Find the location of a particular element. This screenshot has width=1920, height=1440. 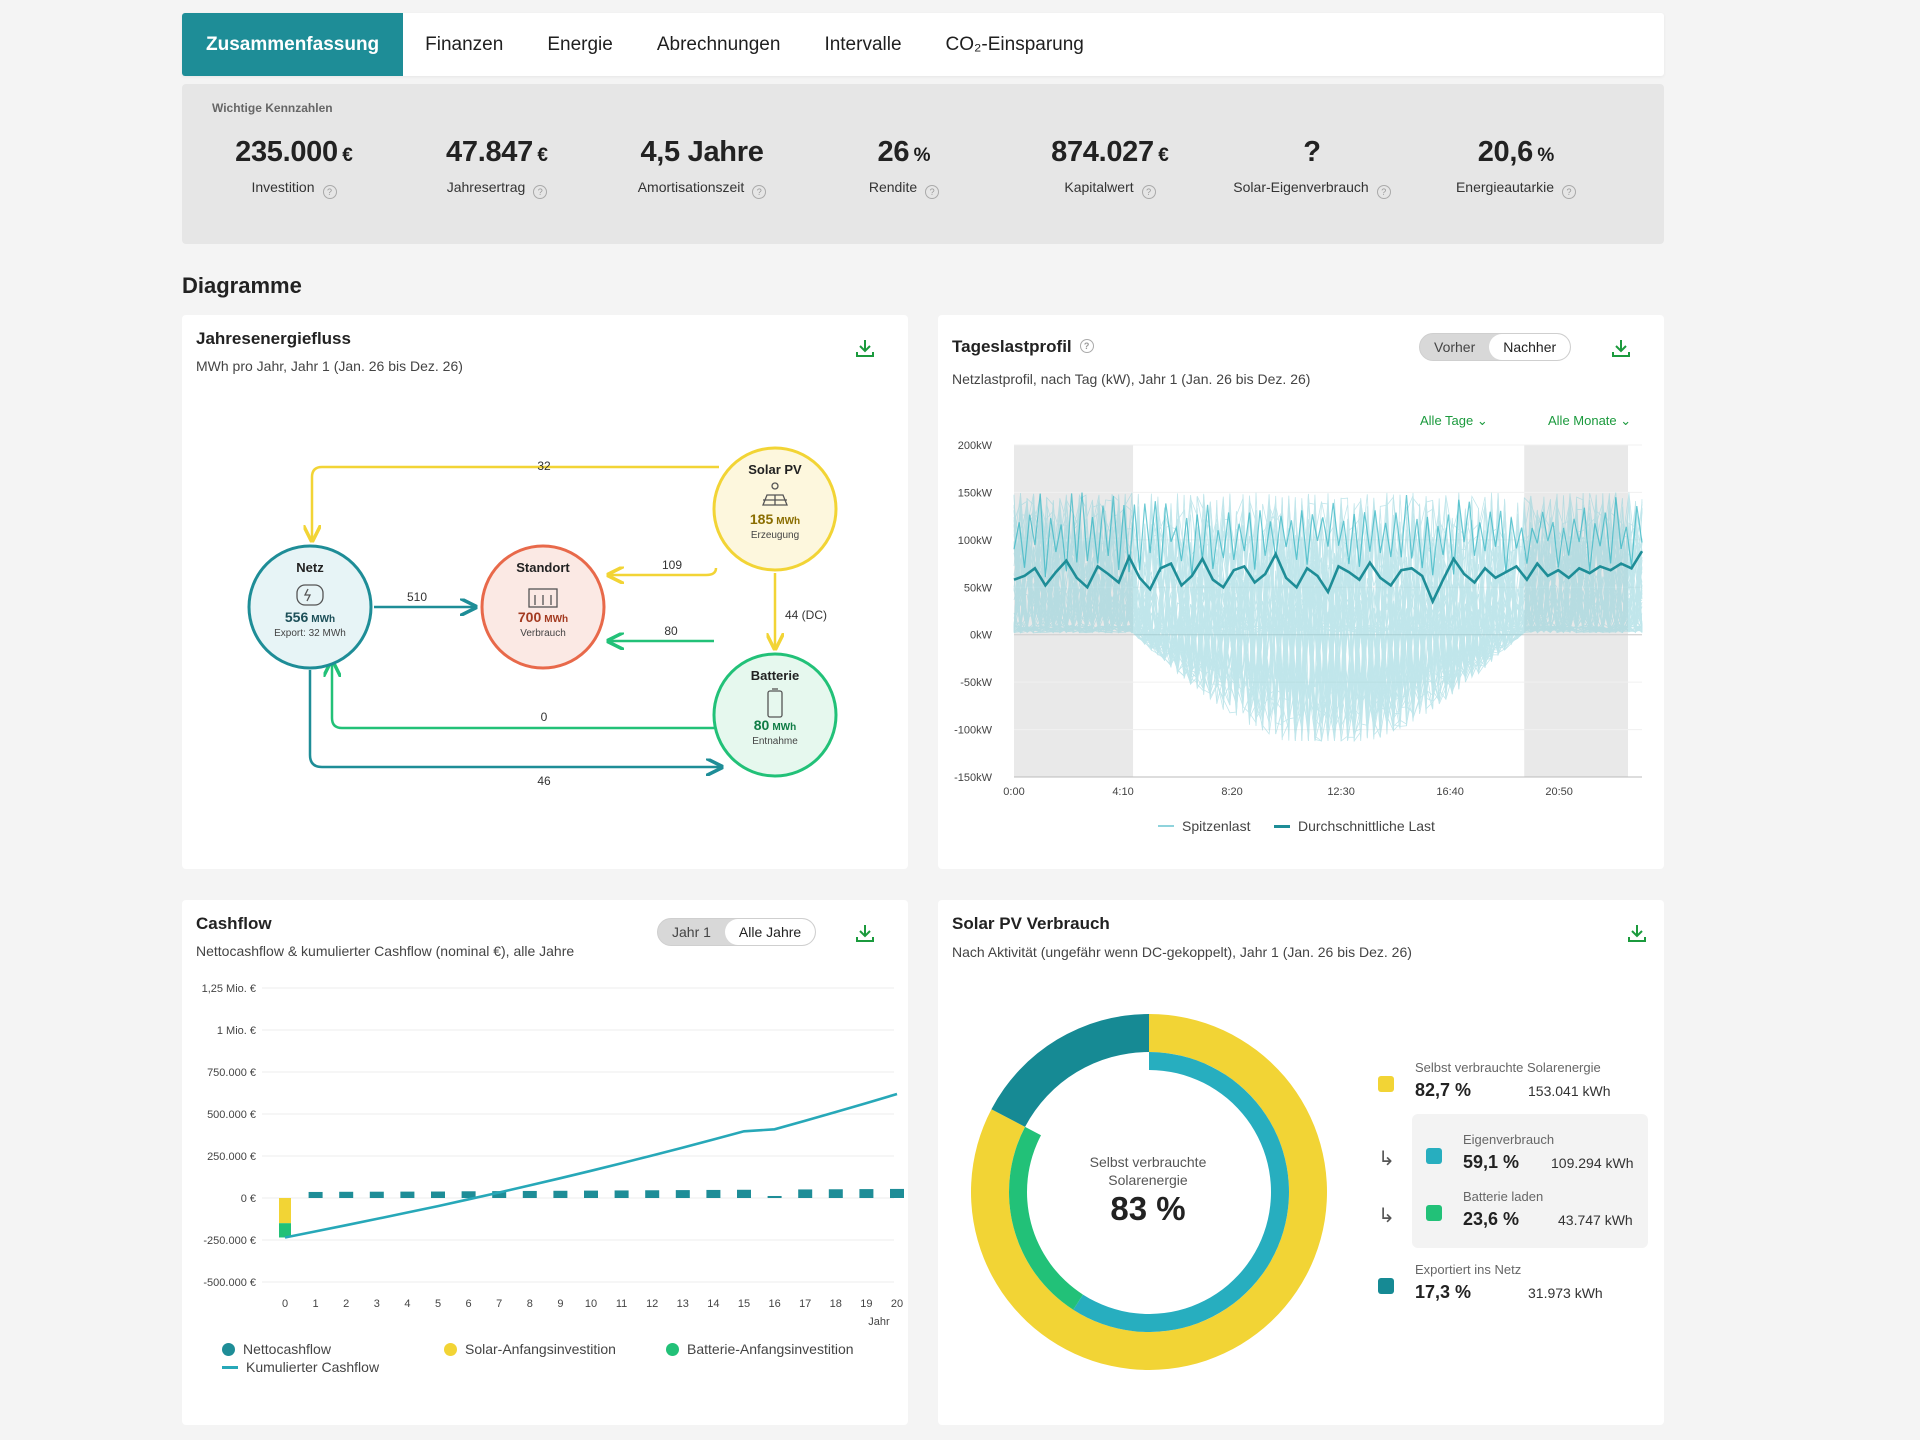

node-note: Export: 32 MWh is located at coordinates (310, 633).